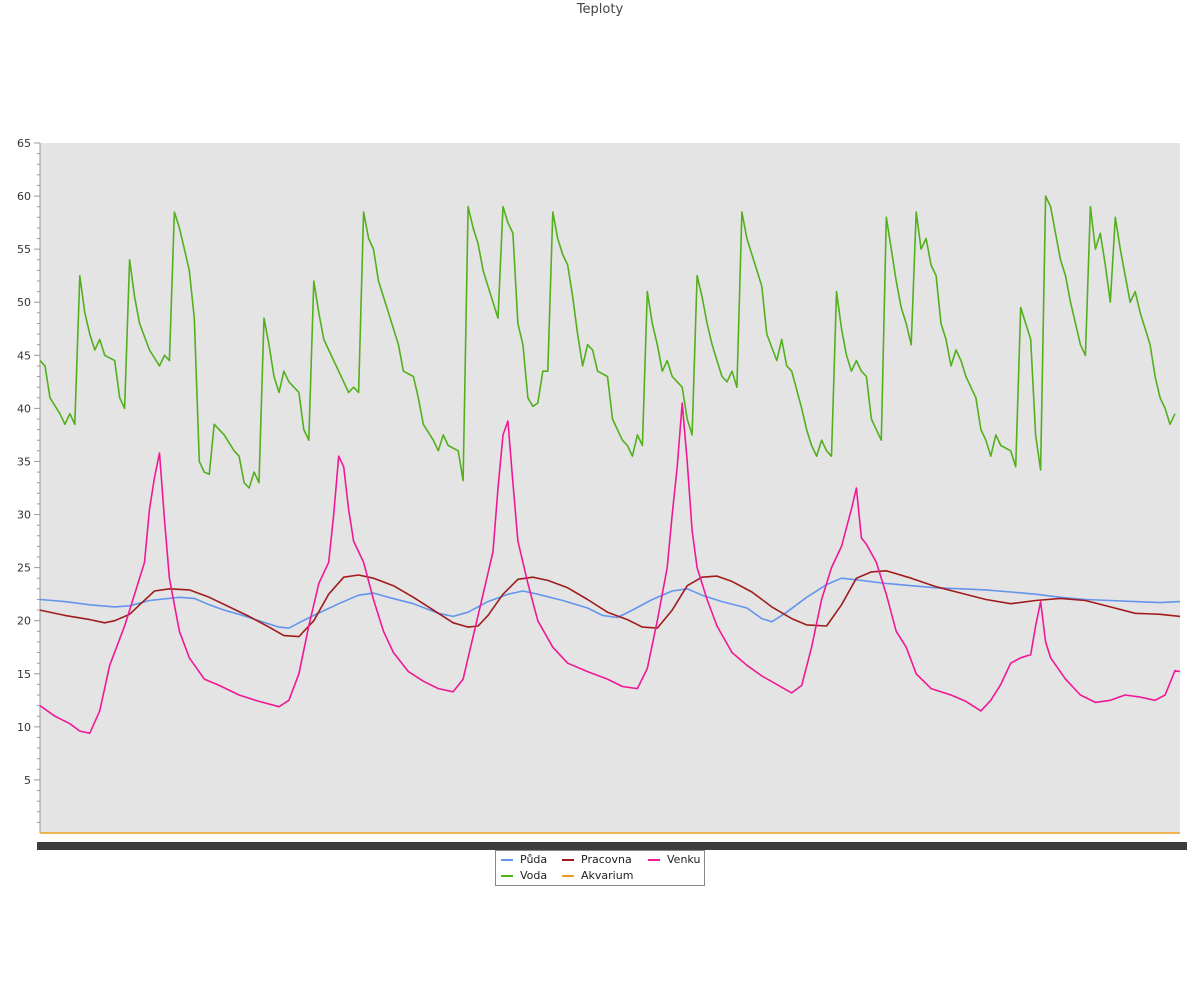  What do you see at coordinates (610, 603) in the screenshot?
I see `series-line-pracovna` at bounding box center [610, 603].